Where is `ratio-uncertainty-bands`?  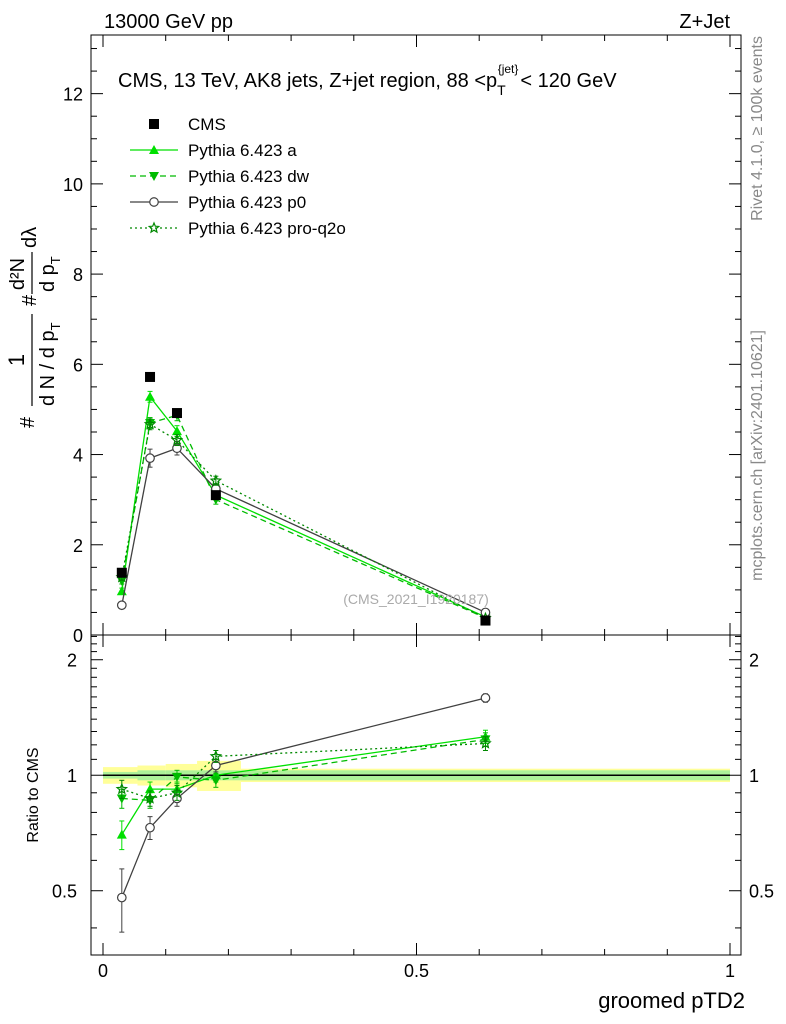
ratio-uncertainty-bands is located at coordinates (416, 775).